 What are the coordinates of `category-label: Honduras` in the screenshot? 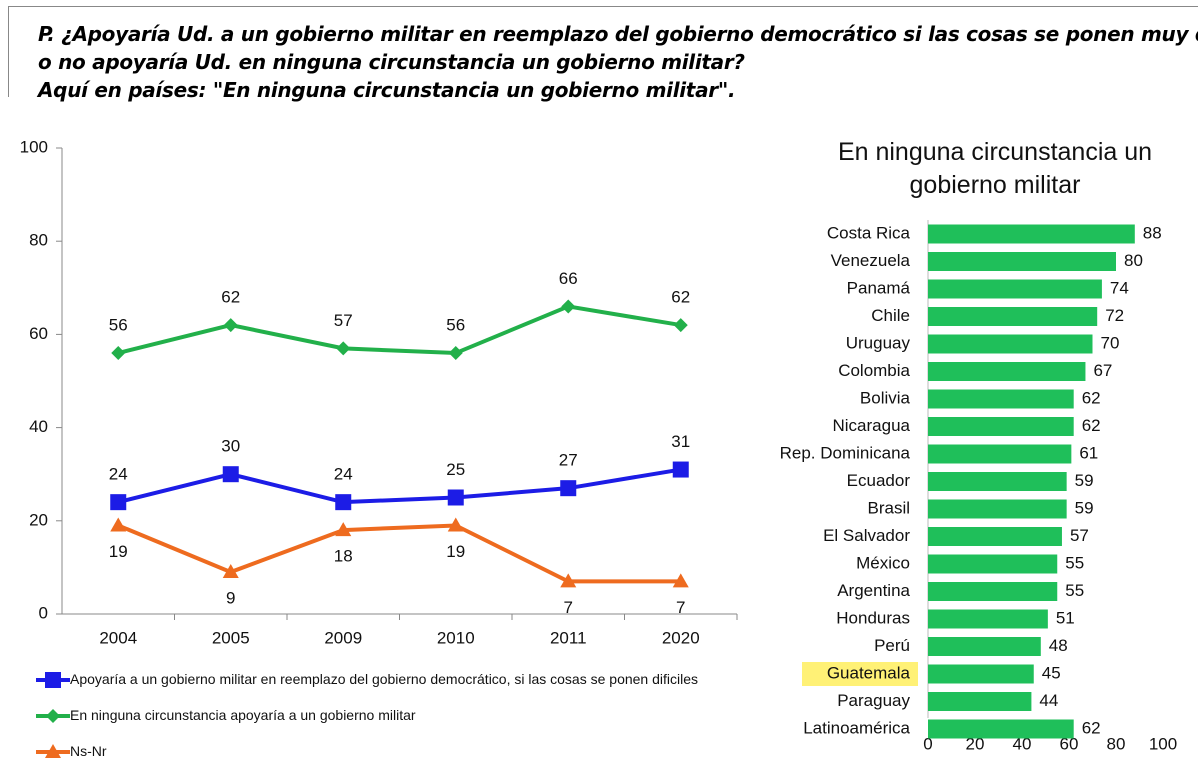 It's located at (873, 617).